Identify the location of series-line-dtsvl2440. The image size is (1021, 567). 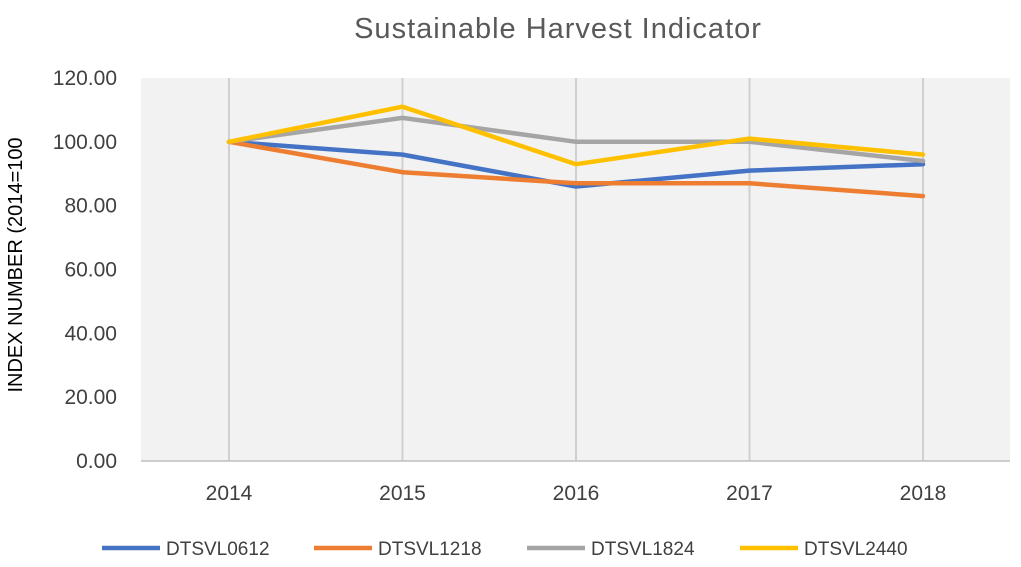
(576, 135).